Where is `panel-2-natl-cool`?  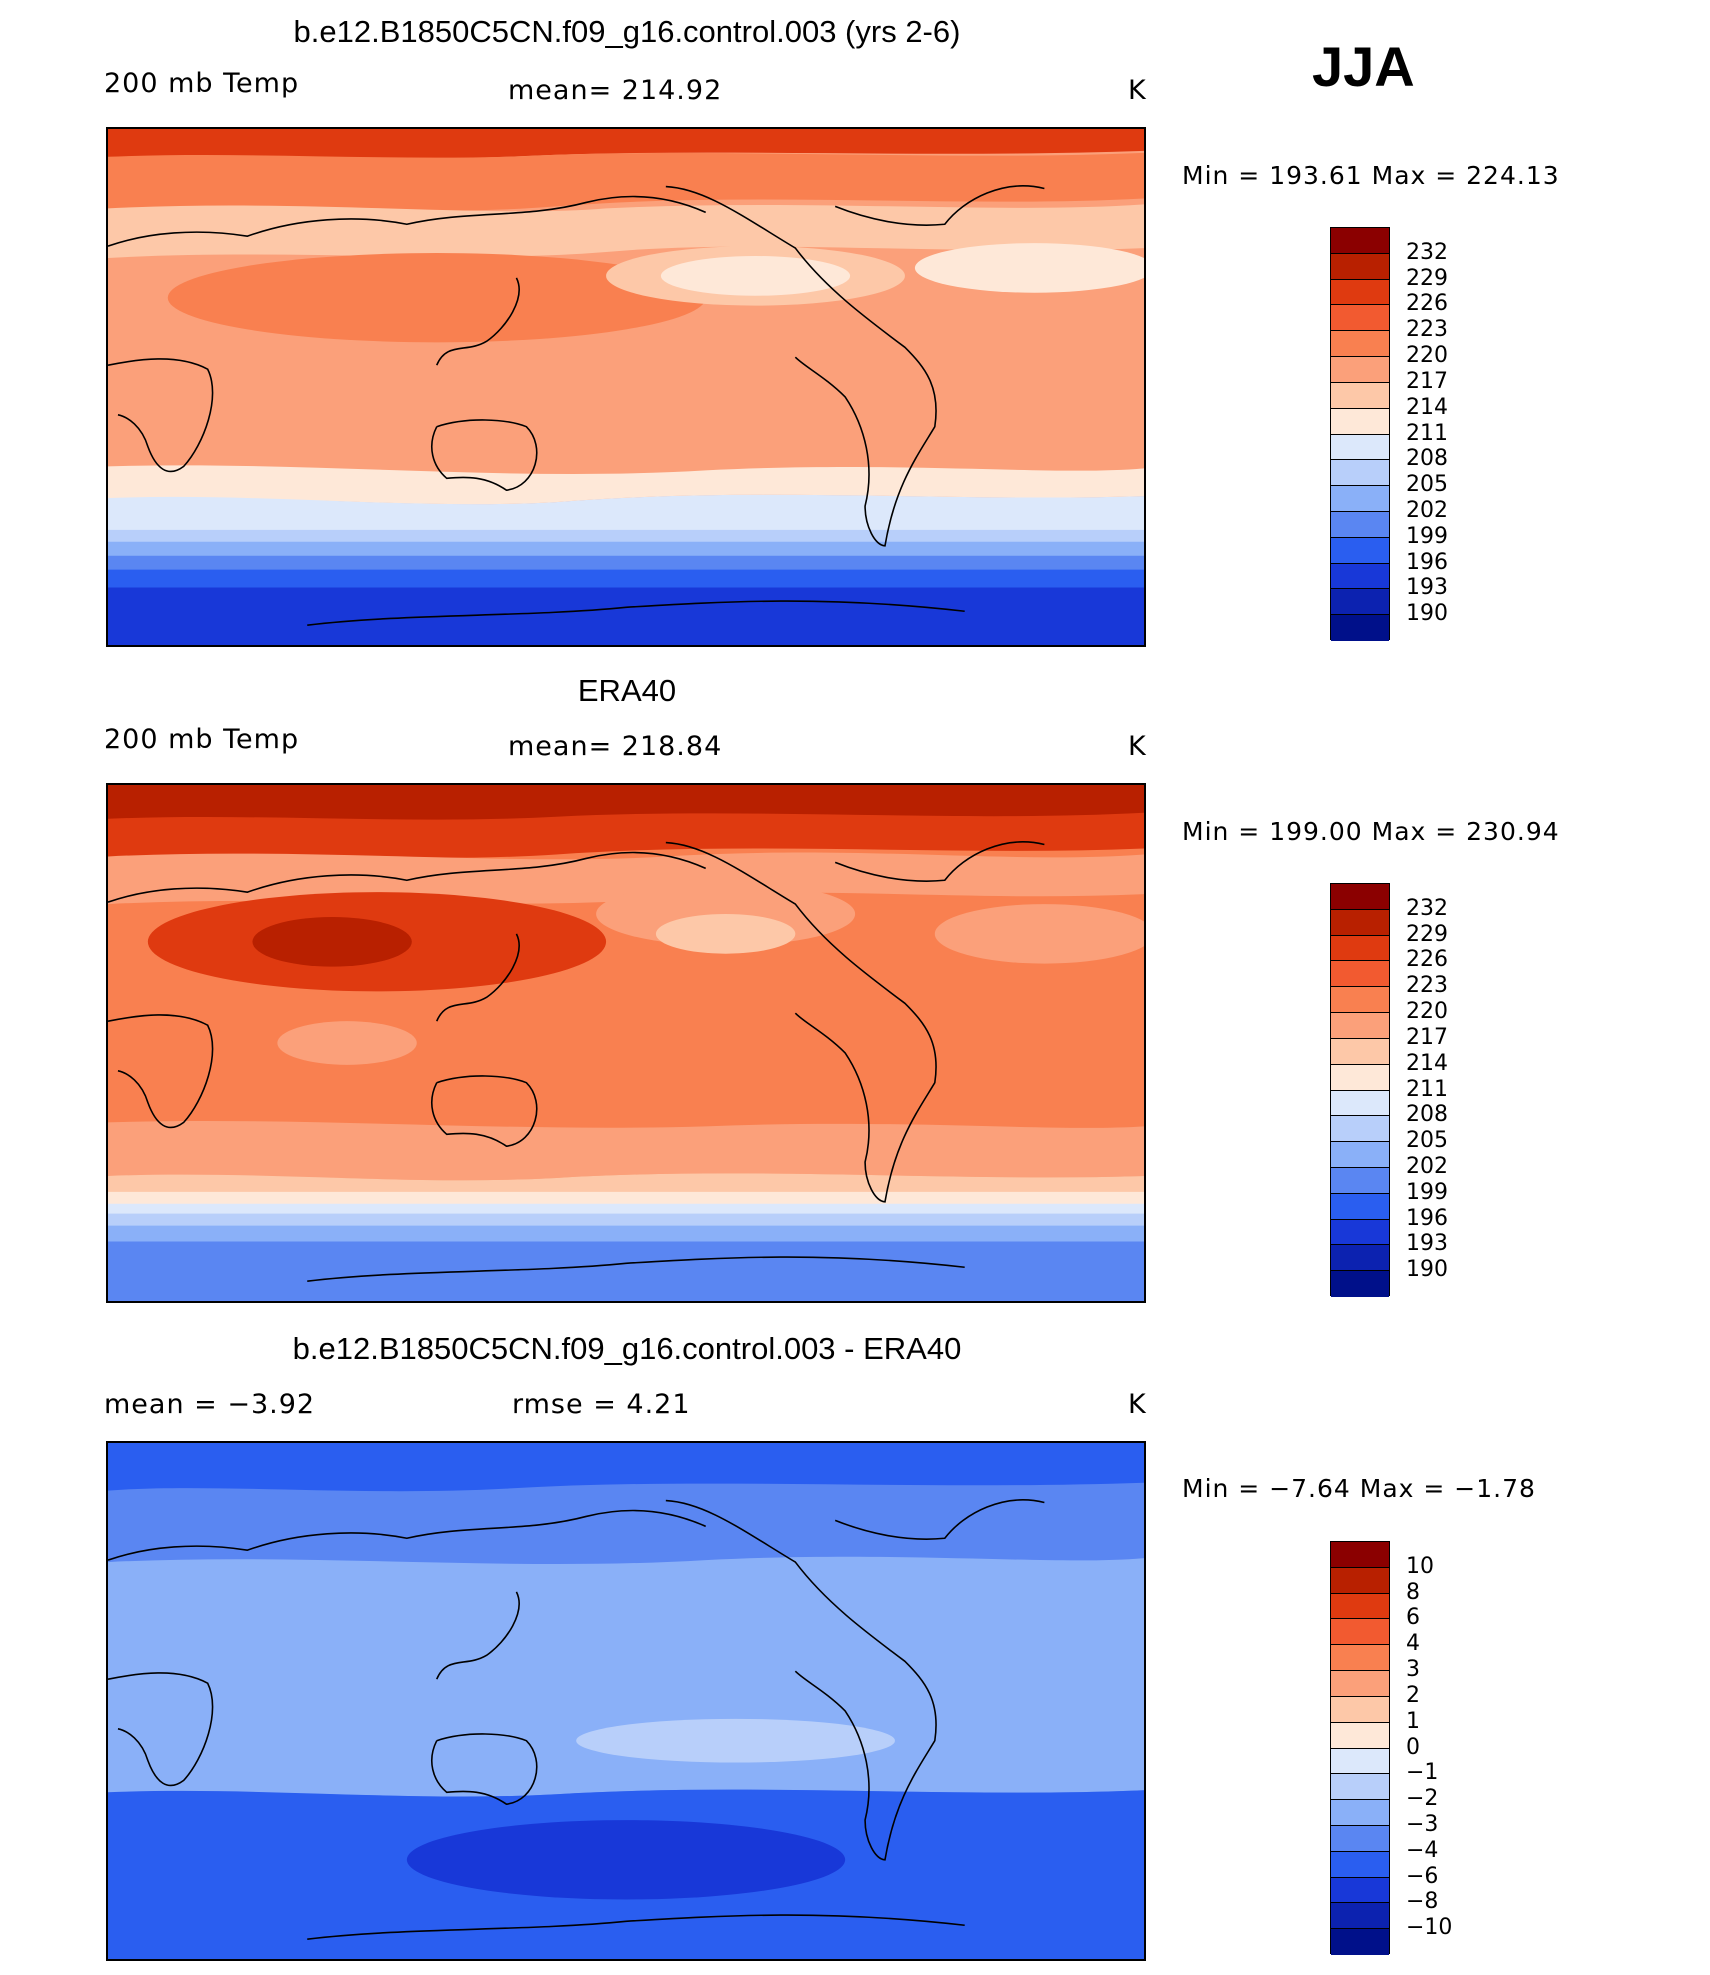 panel-2-natl-cool is located at coordinates (1039, 934).